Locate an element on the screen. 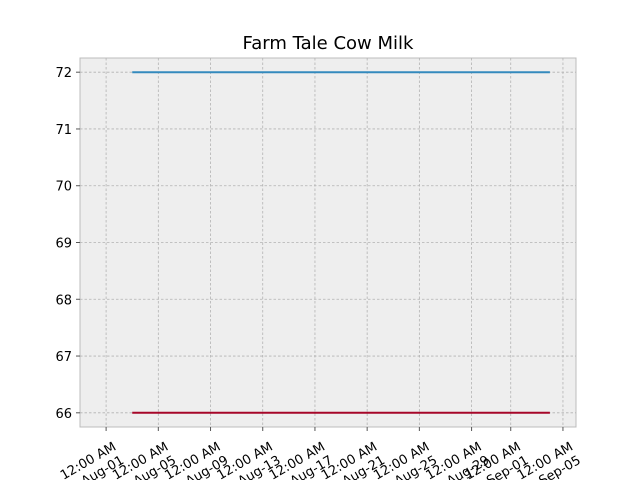 The height and width of the screenshot is (480, 640). y-tick-label: 68 is located at coordinates (63, 300).